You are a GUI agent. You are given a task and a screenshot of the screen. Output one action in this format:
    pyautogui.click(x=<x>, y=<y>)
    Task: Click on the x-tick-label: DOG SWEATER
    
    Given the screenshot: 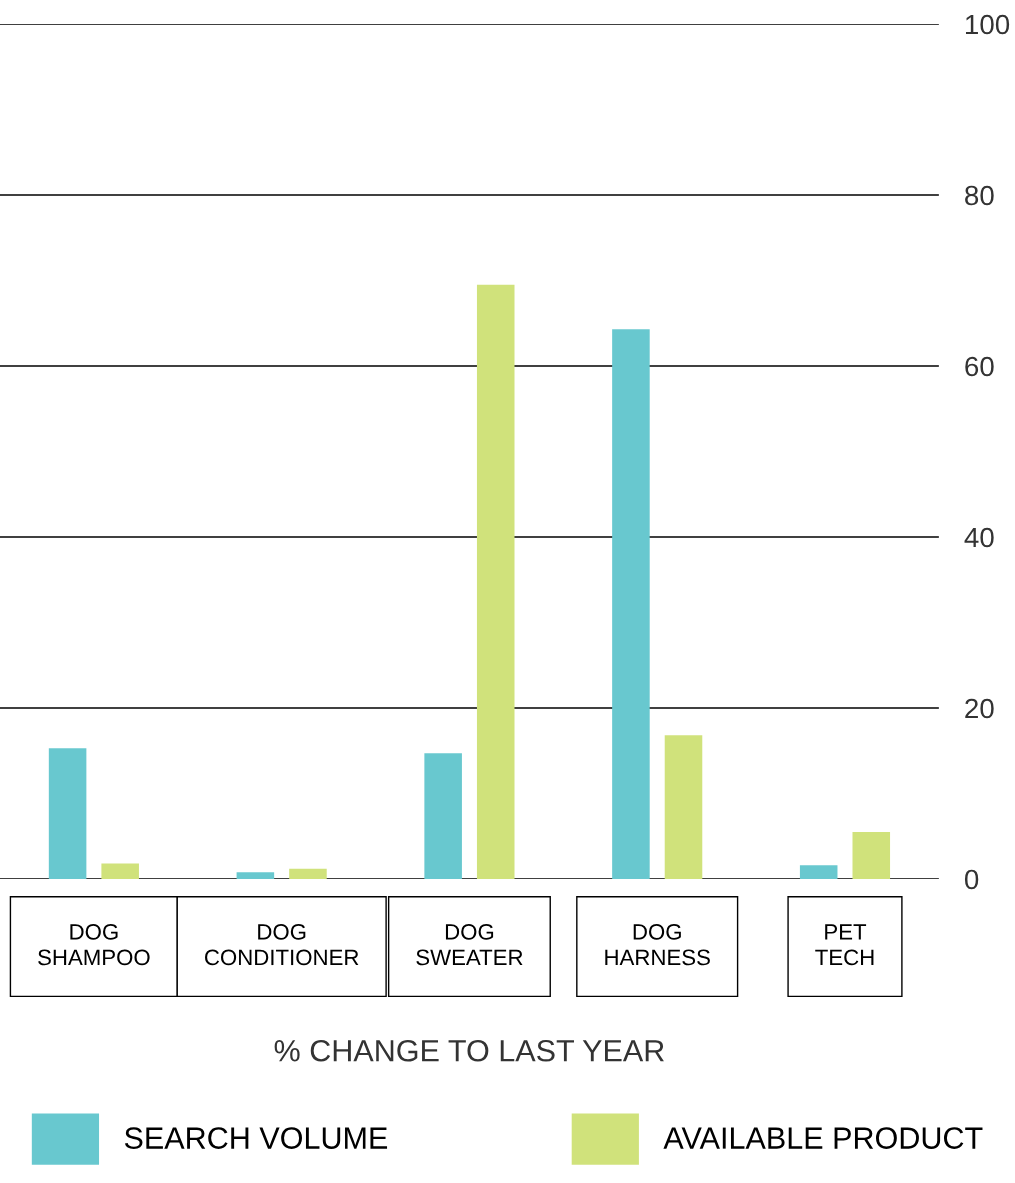 What is the action you would take?
    pyautogui.click(x=469, y=945)
    